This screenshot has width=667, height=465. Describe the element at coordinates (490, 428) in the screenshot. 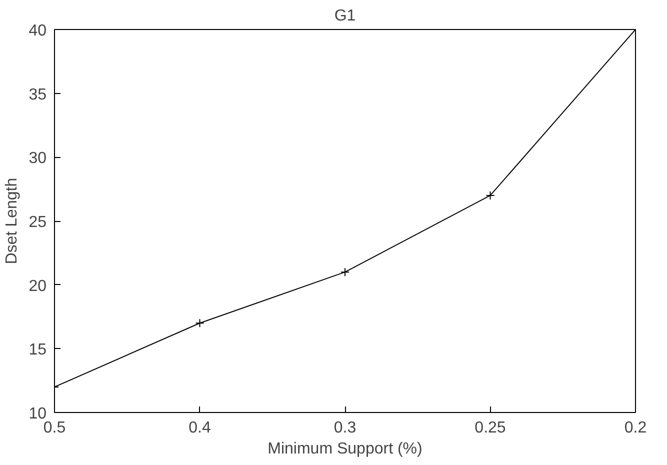

I see `x-tick-label: 0.25` at that location.